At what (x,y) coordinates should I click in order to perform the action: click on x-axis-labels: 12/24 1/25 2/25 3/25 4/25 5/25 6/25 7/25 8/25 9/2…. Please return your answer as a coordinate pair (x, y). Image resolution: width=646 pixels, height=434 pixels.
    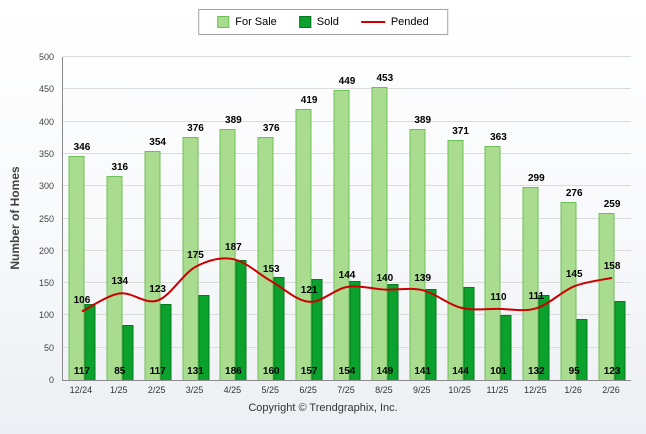
    Looking at the image, I should click on (346, 392).